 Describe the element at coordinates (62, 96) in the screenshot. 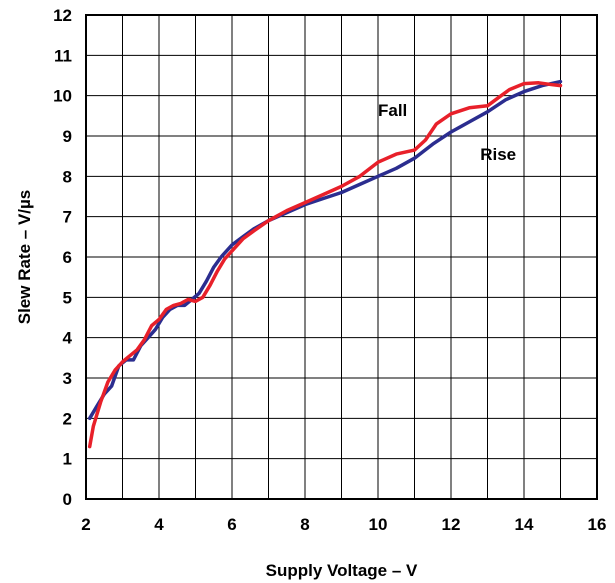

I see `y-tick-label: 10` at that location.